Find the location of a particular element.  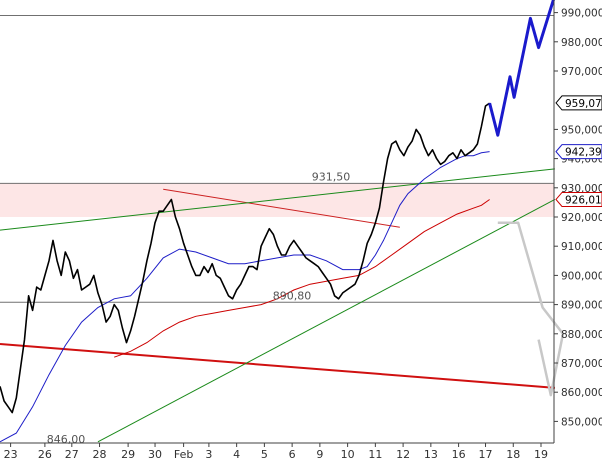

long-ma-tag: 926,01 is located at coordinates (583, 200).